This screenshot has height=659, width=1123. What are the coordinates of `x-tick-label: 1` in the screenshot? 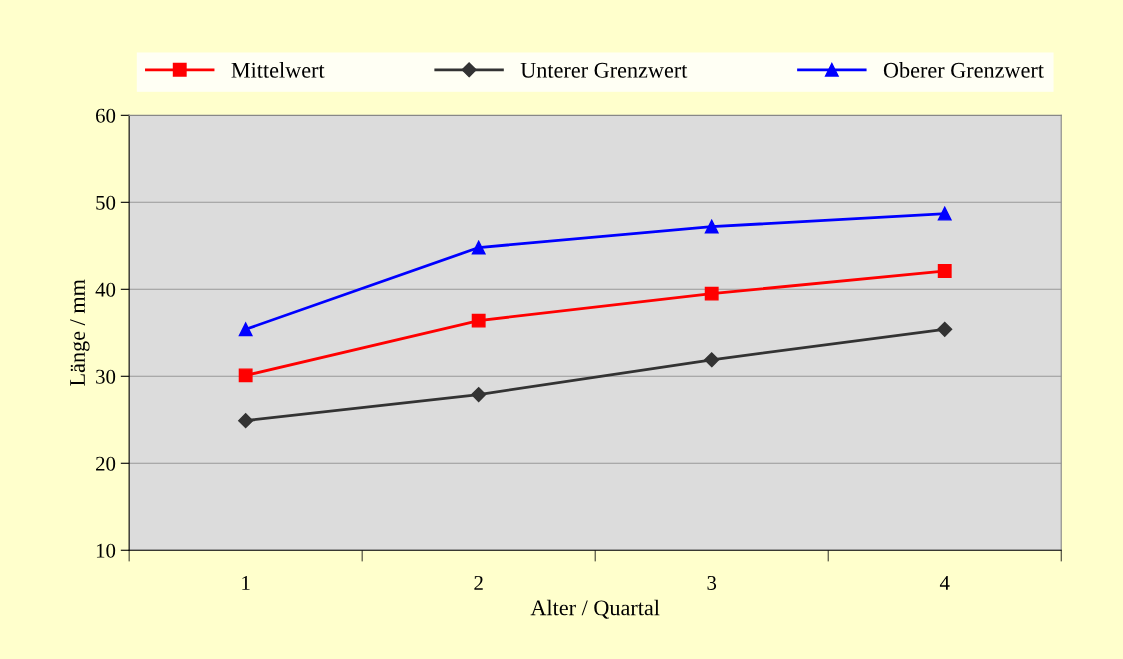 It's located at (246, 582).